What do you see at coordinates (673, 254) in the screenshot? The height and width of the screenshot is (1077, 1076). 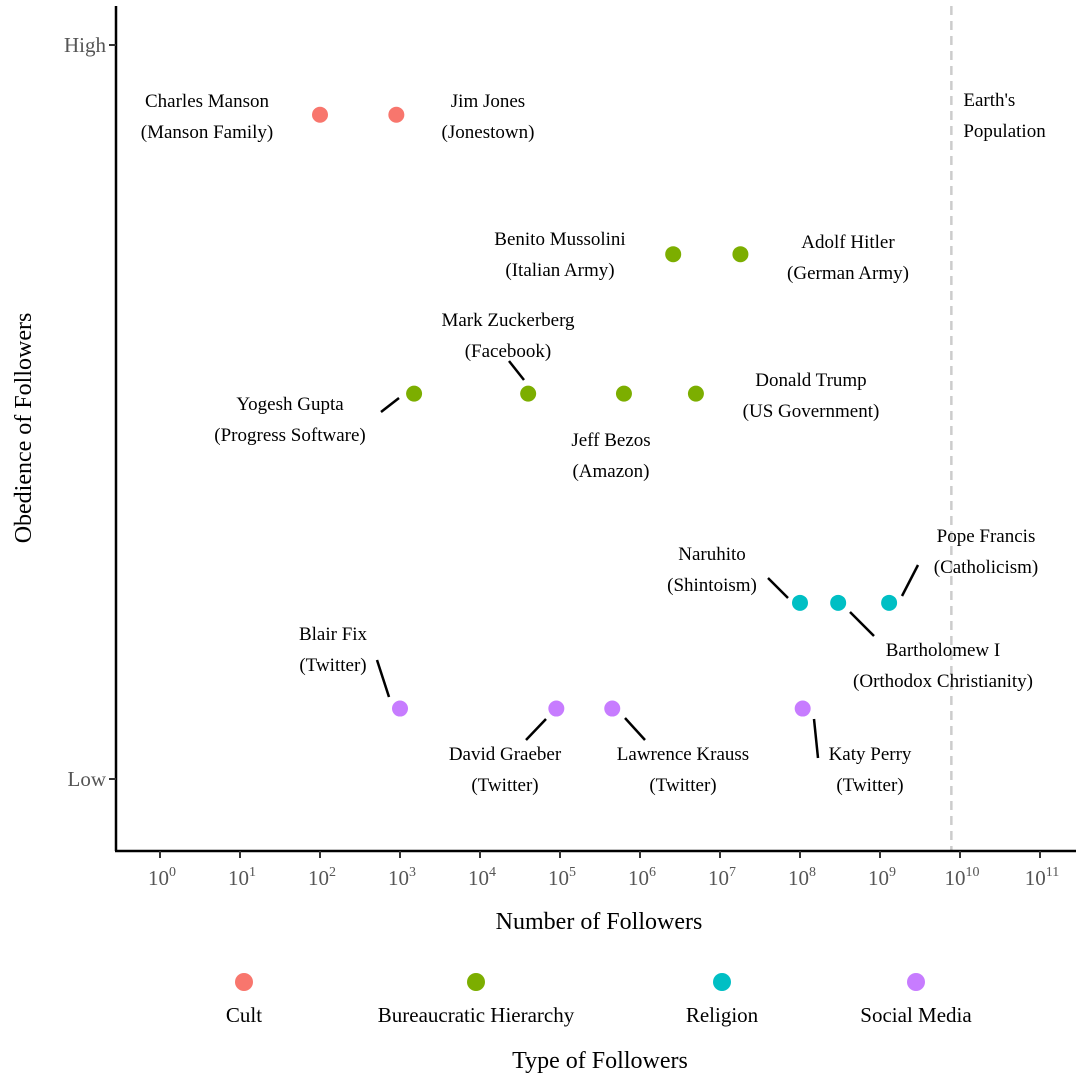 I see `point-benito-mussolini` at bounding box center [673, 254].